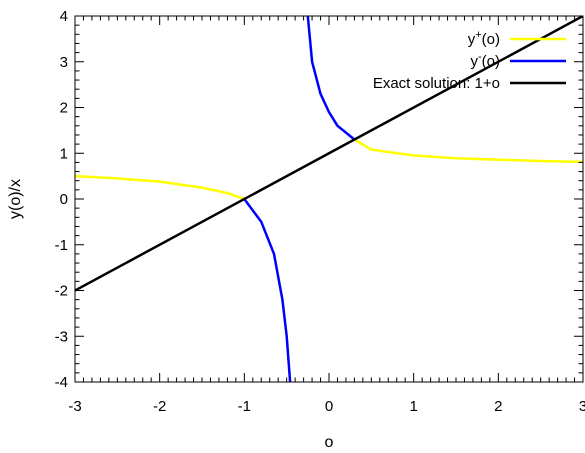  I want to click on x-tick-label: 2, so click(498, 406).